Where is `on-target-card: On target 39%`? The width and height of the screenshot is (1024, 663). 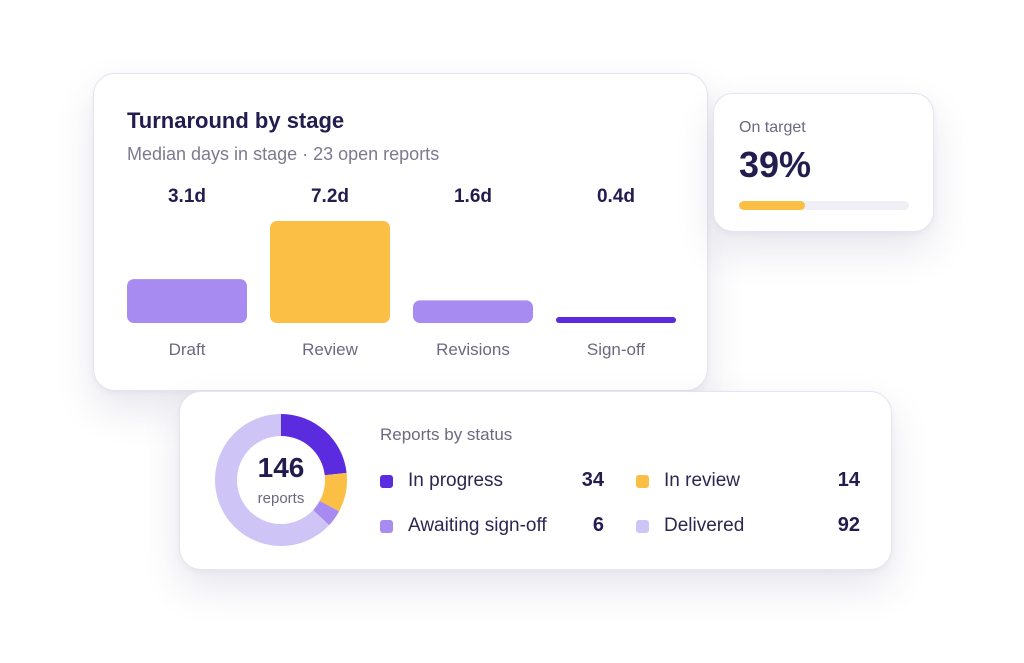 on-target-card: On target 39% is located at coordinates (823, 162).